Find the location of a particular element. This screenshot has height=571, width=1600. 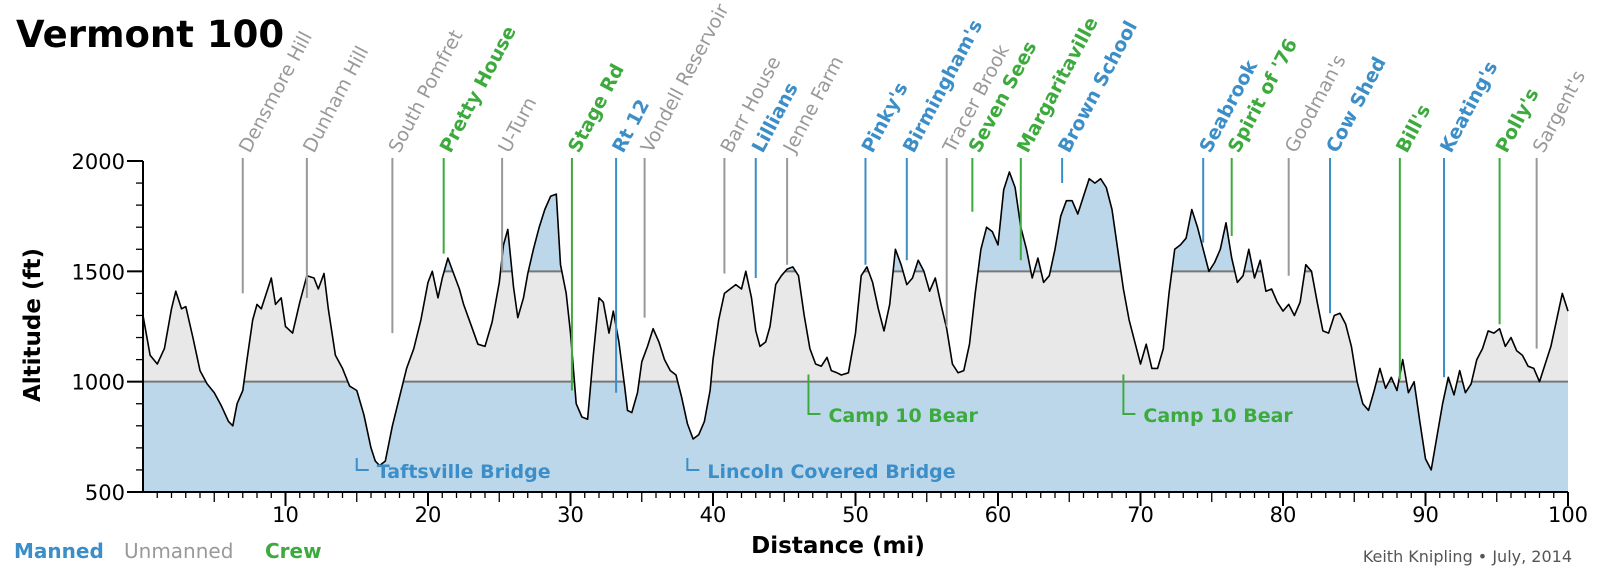

x-tick-label: 80 is located at coordinates (1283, 515).